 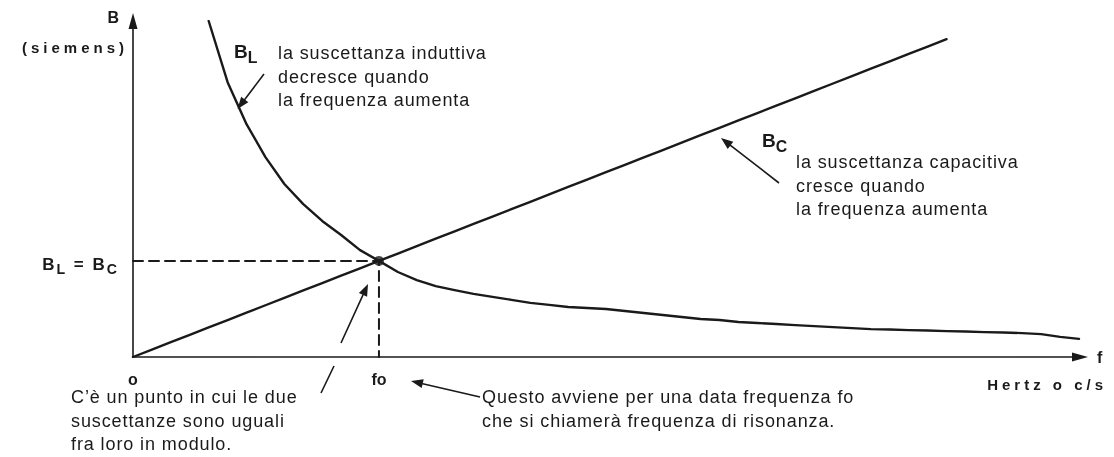 What do you see at coordinates (113, 17) in the screenshot?
I see `y-axis-title: B` at bounding box center [113, 17].